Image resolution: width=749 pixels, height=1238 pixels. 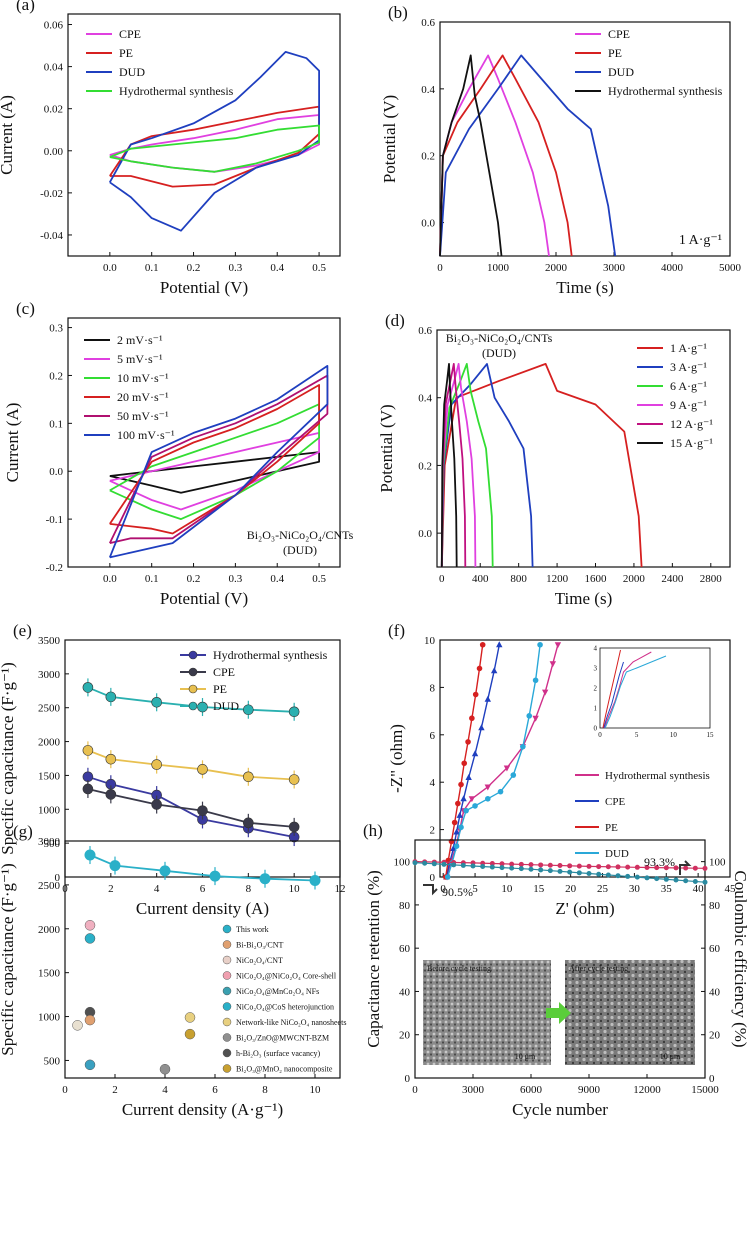 I want to click on x-tick-label: 8, so click(x=265, y=1090).